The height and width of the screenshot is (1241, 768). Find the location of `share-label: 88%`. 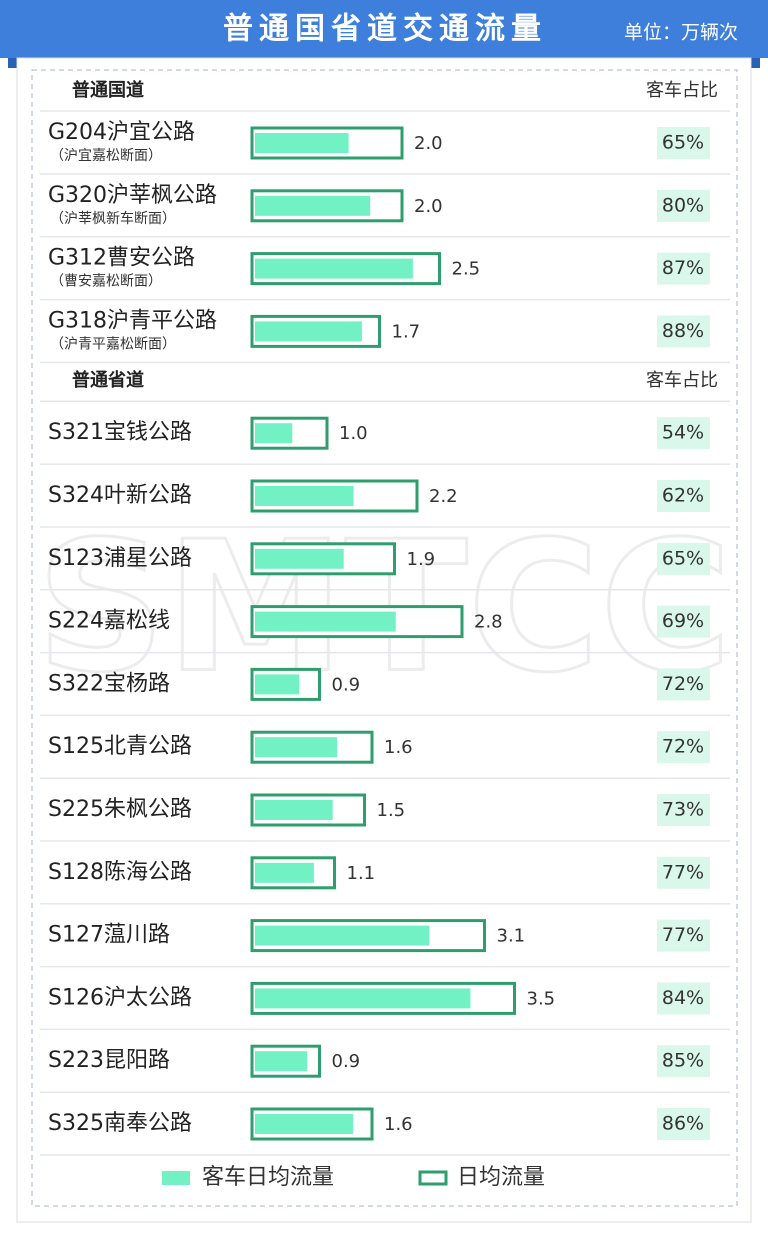

share-label: 88% is located at coordinates (683, 331).